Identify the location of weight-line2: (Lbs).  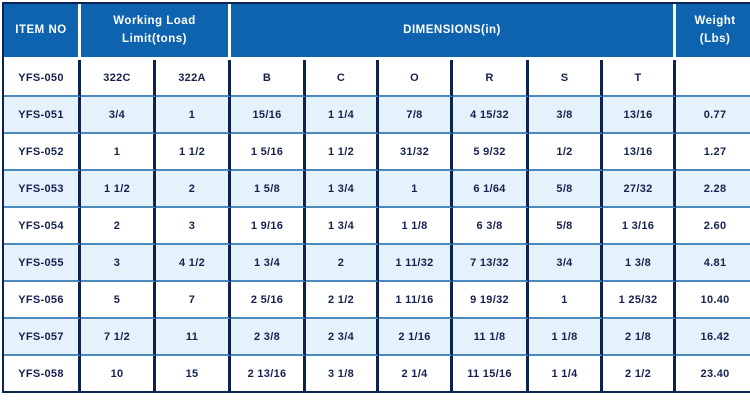
(715, 38).